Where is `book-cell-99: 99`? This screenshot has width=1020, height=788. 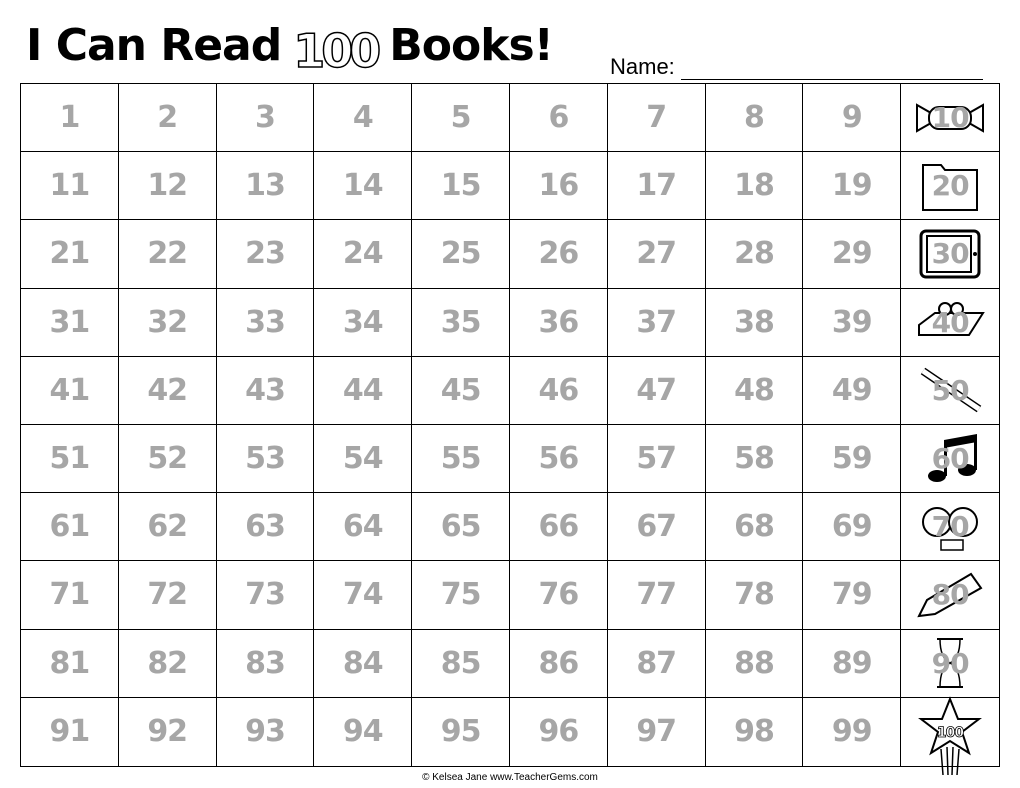 book-cell-99: 99 is located at coordinates (852, 731).